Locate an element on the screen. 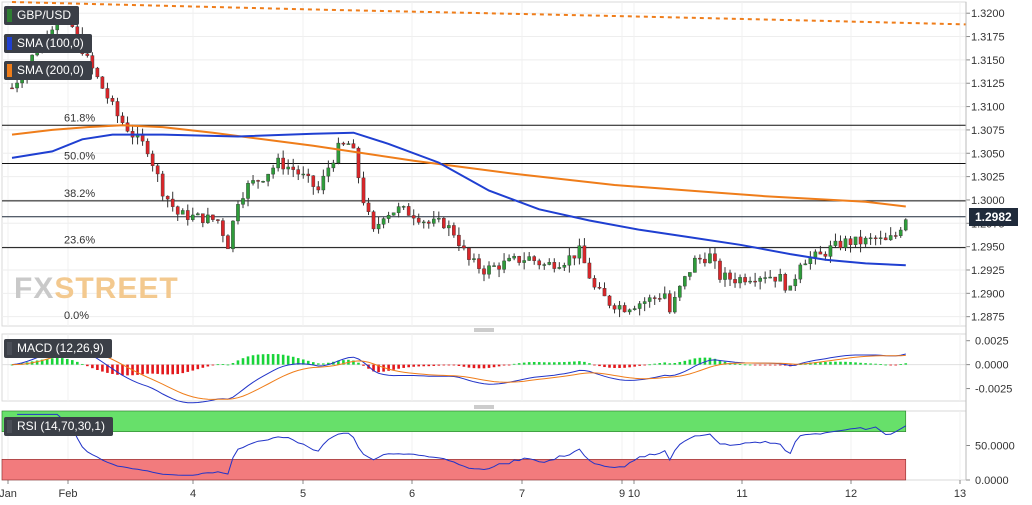 This screenshot has height=505, width=1032. sma100-label: SMA (100,0) is located at coordinates (50, 43).